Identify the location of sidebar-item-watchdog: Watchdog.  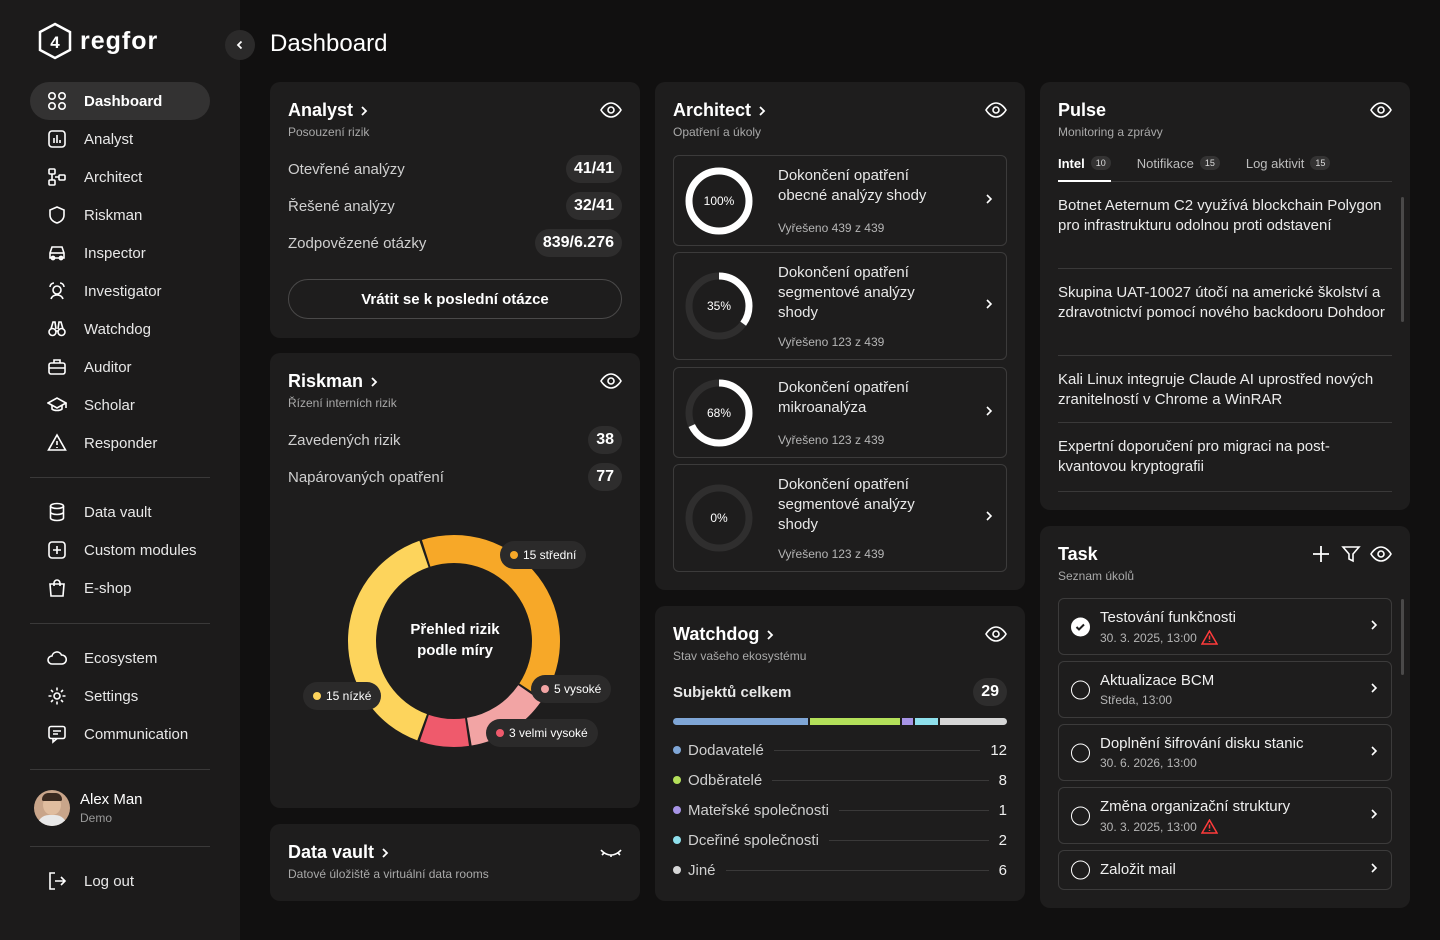
(120, 329).